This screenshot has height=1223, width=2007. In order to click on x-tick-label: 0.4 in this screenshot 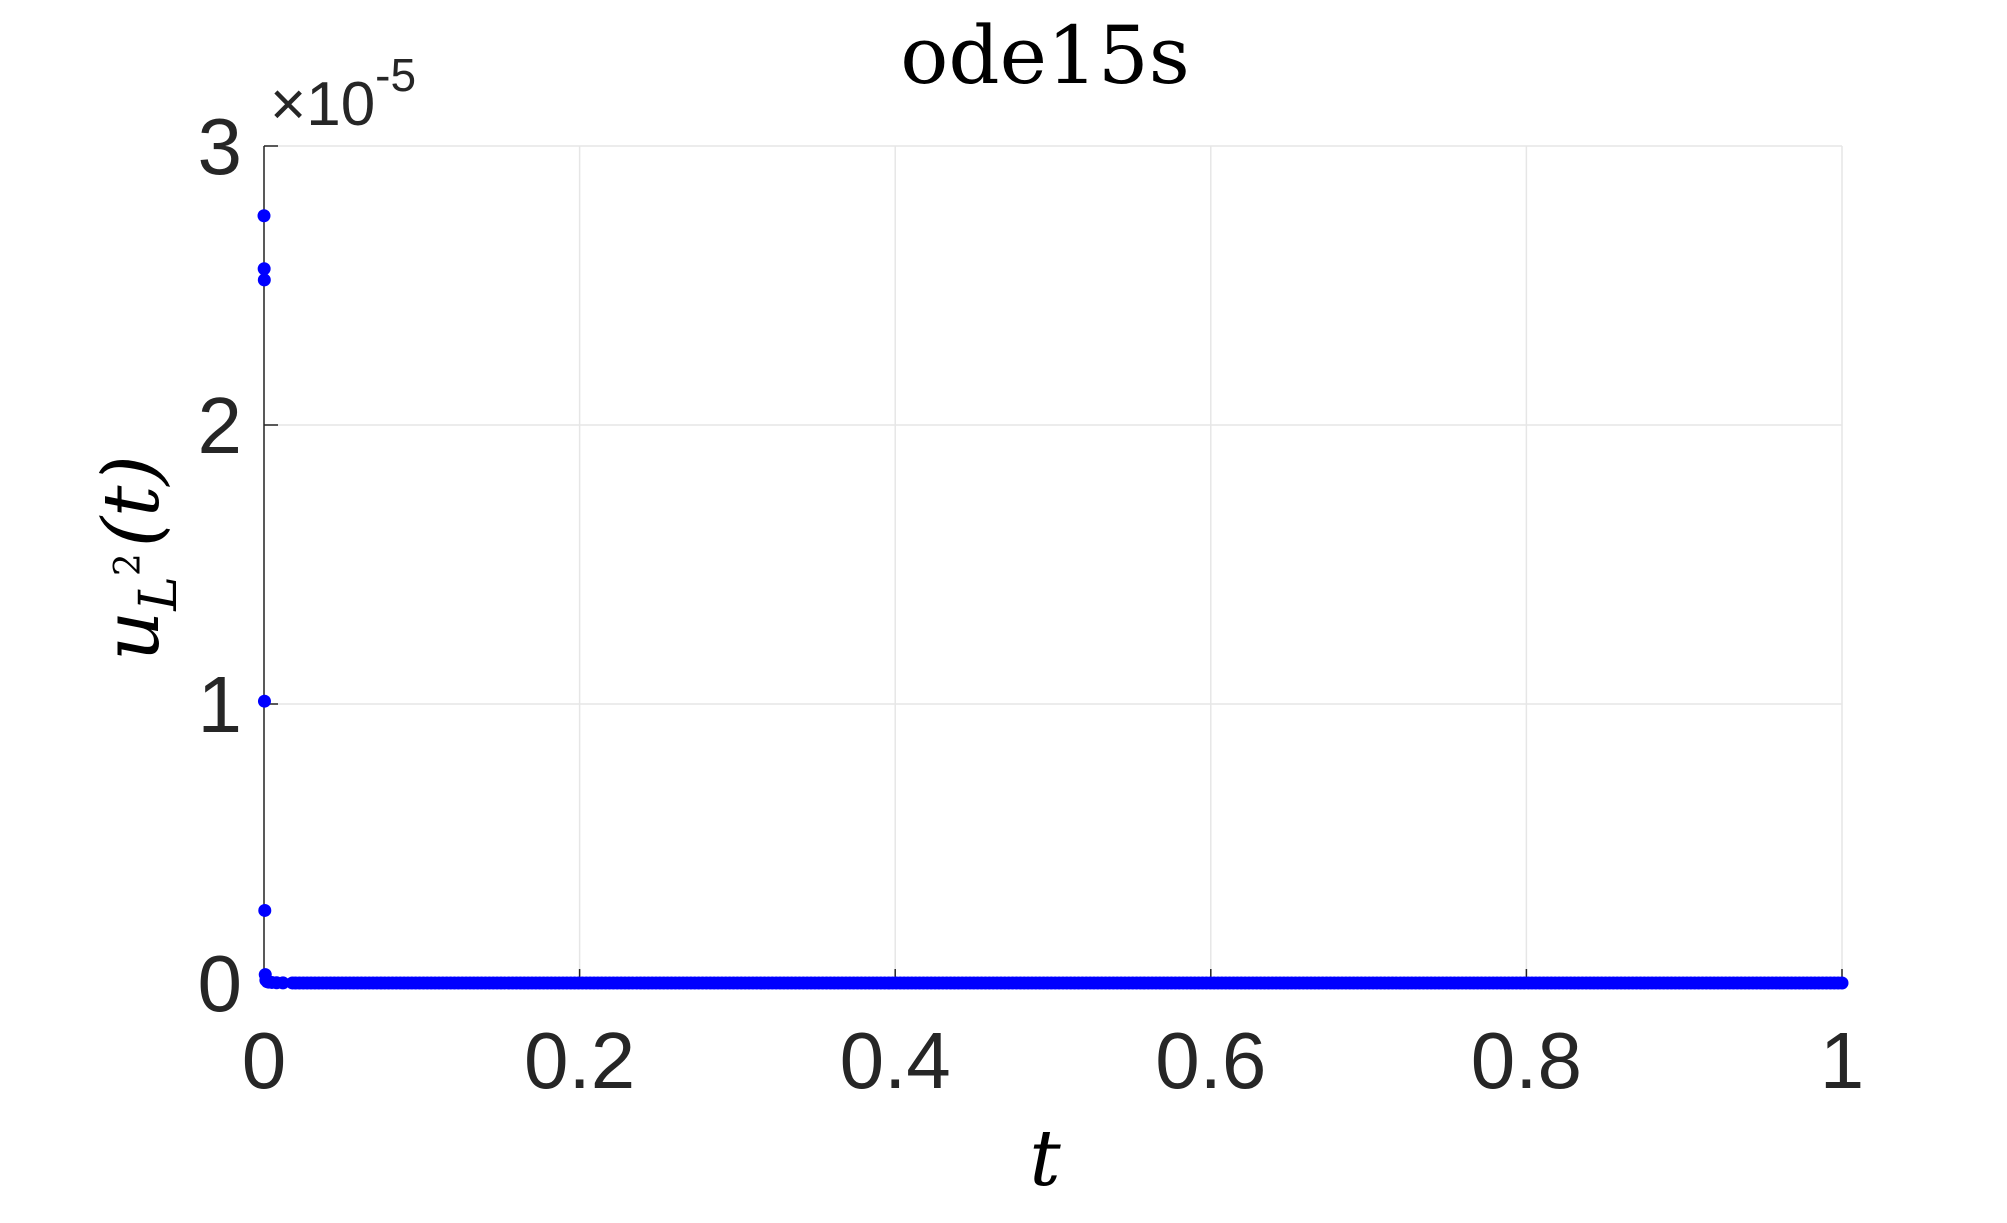, I will do `click(895, 1060)`.